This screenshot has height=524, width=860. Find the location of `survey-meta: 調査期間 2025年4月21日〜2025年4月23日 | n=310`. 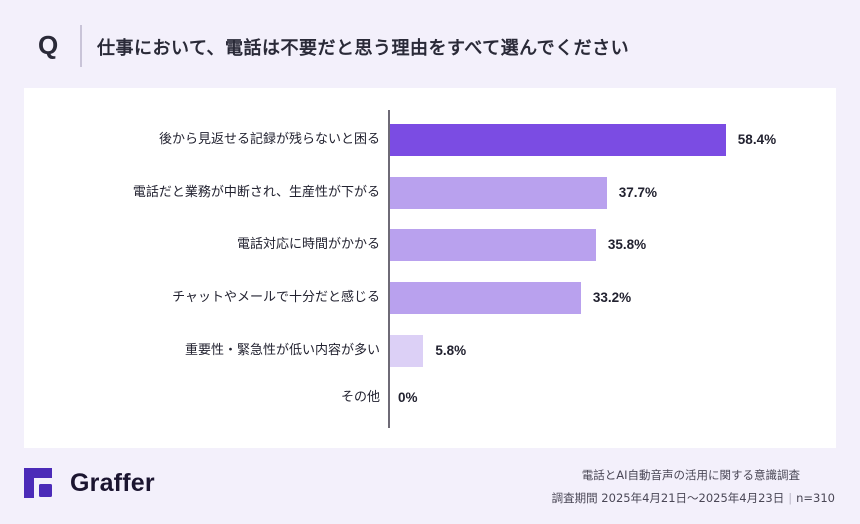

survey-meta: 調査期間 2025年4月21日〜2025年4月23日 | n=310 is located at coordinates (693, 498).